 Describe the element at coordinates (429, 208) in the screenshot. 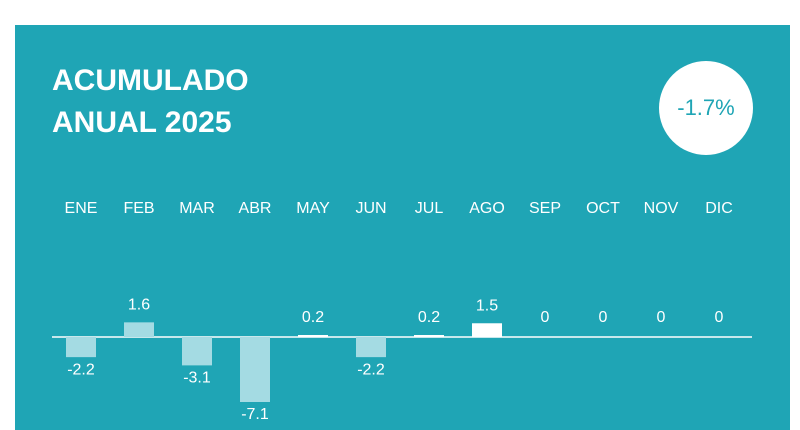

I see `x-tick-label: JUL` at that location.